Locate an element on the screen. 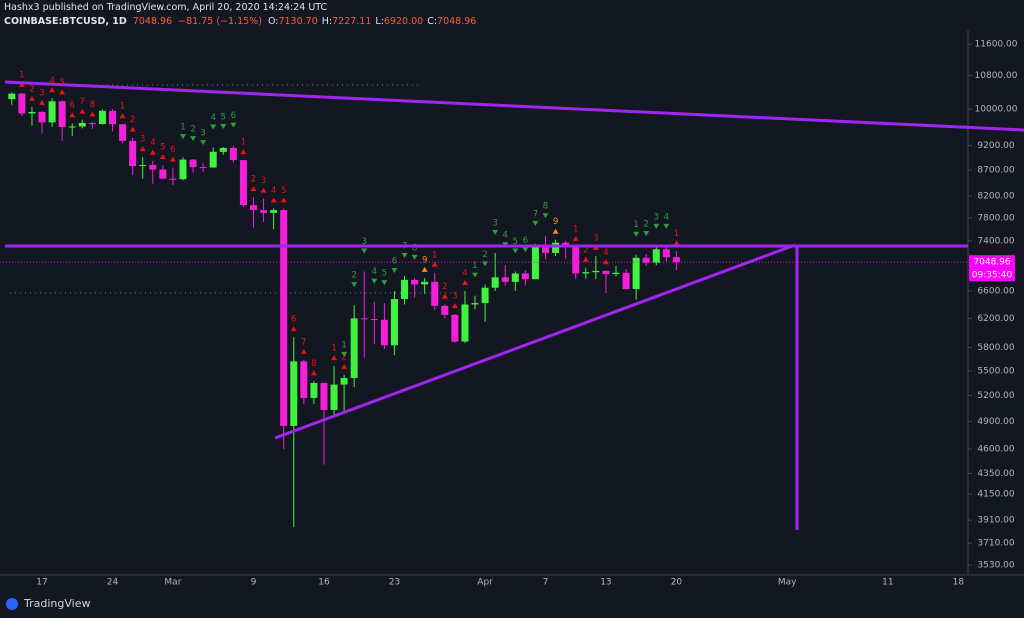  change: −81.75 (−1.15%) is located at coordinates (220, 21).